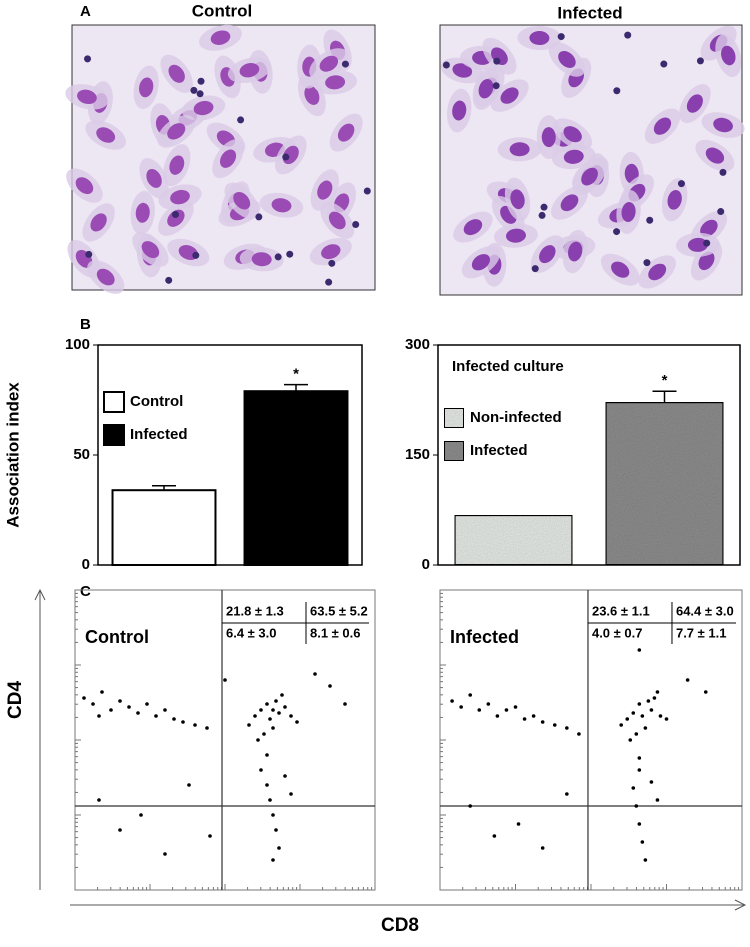  I want to click on panel-label: C, so click(85, 591).